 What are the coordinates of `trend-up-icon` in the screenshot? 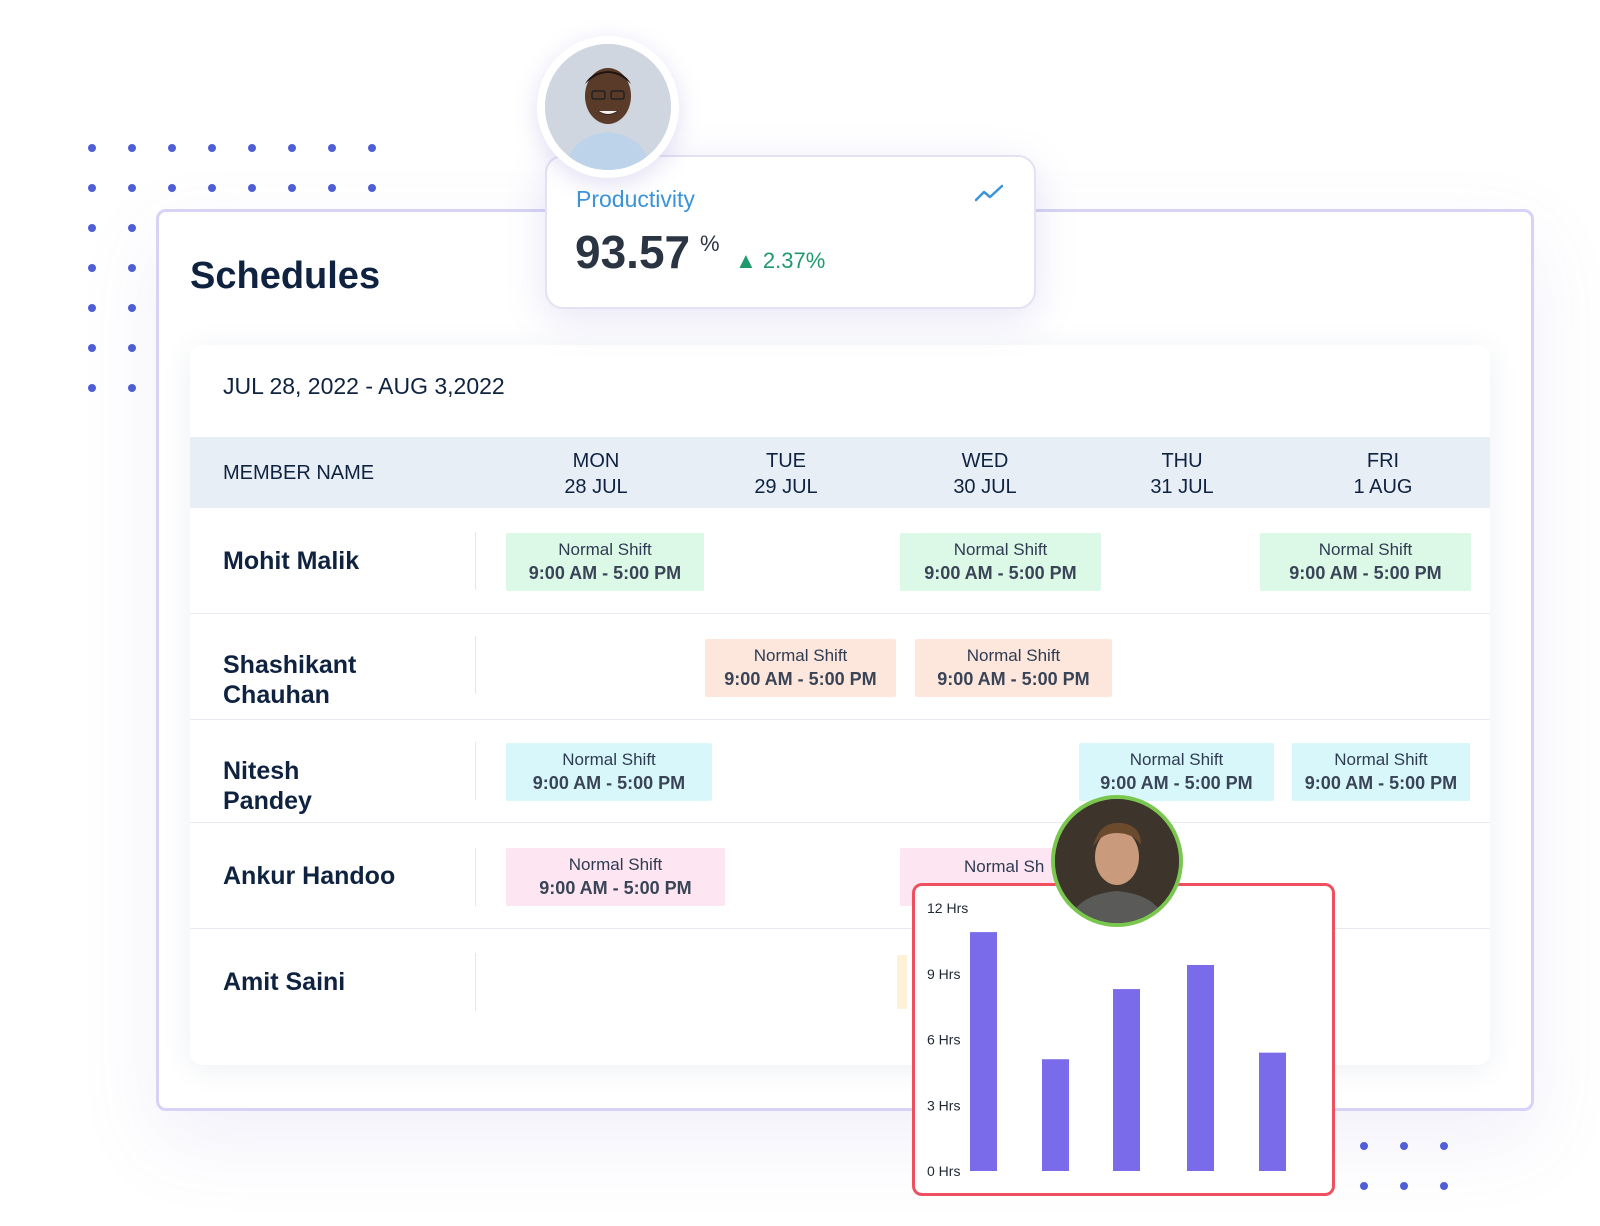 It's located at (989, 193).